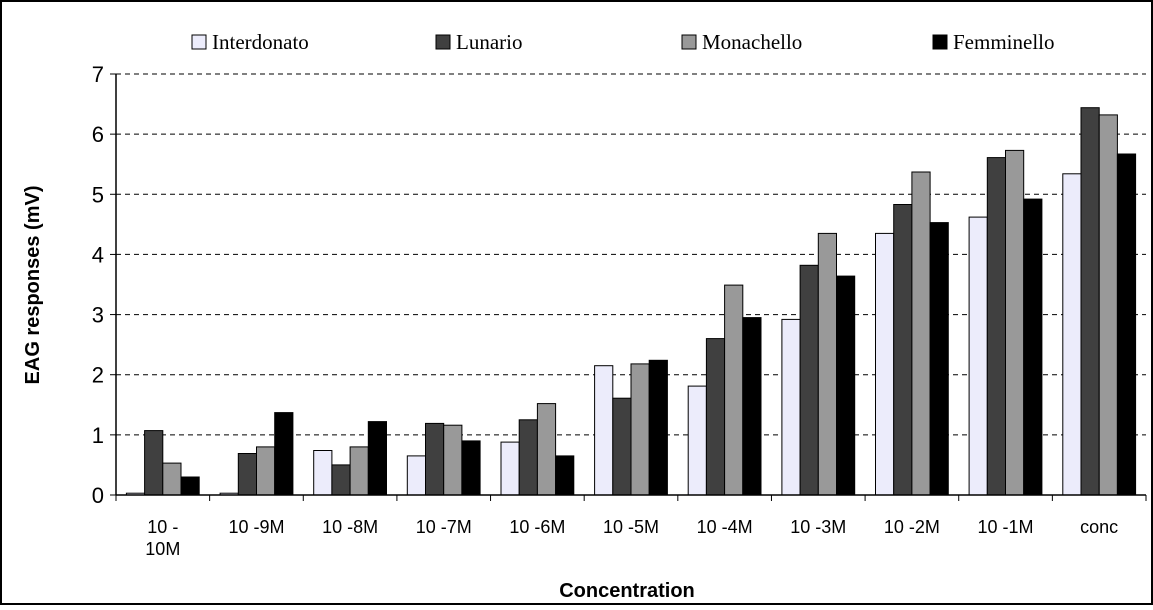  Describe the element at coordinates (623, 42) in the screenshot. I see `legend: Interdonato Lunario Monachello Femminello` at that location.